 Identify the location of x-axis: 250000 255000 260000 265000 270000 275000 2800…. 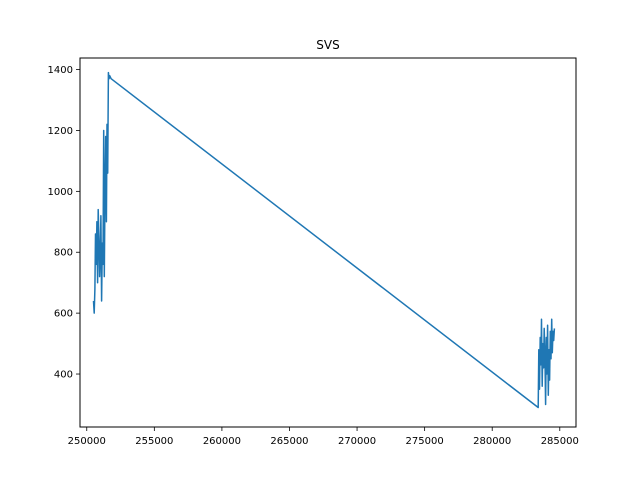
(323, 437).